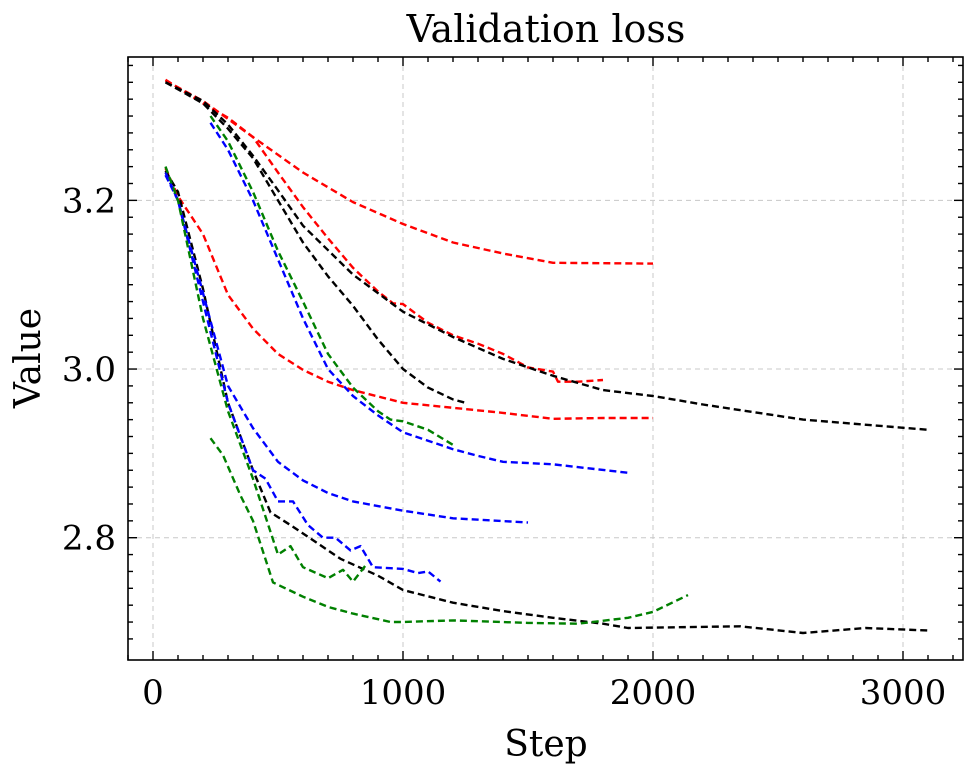 The image size is (973, 773). Describe the element at coordinates (153, 693) in the screenshot. I see `x-tick-label: 0` at that location.